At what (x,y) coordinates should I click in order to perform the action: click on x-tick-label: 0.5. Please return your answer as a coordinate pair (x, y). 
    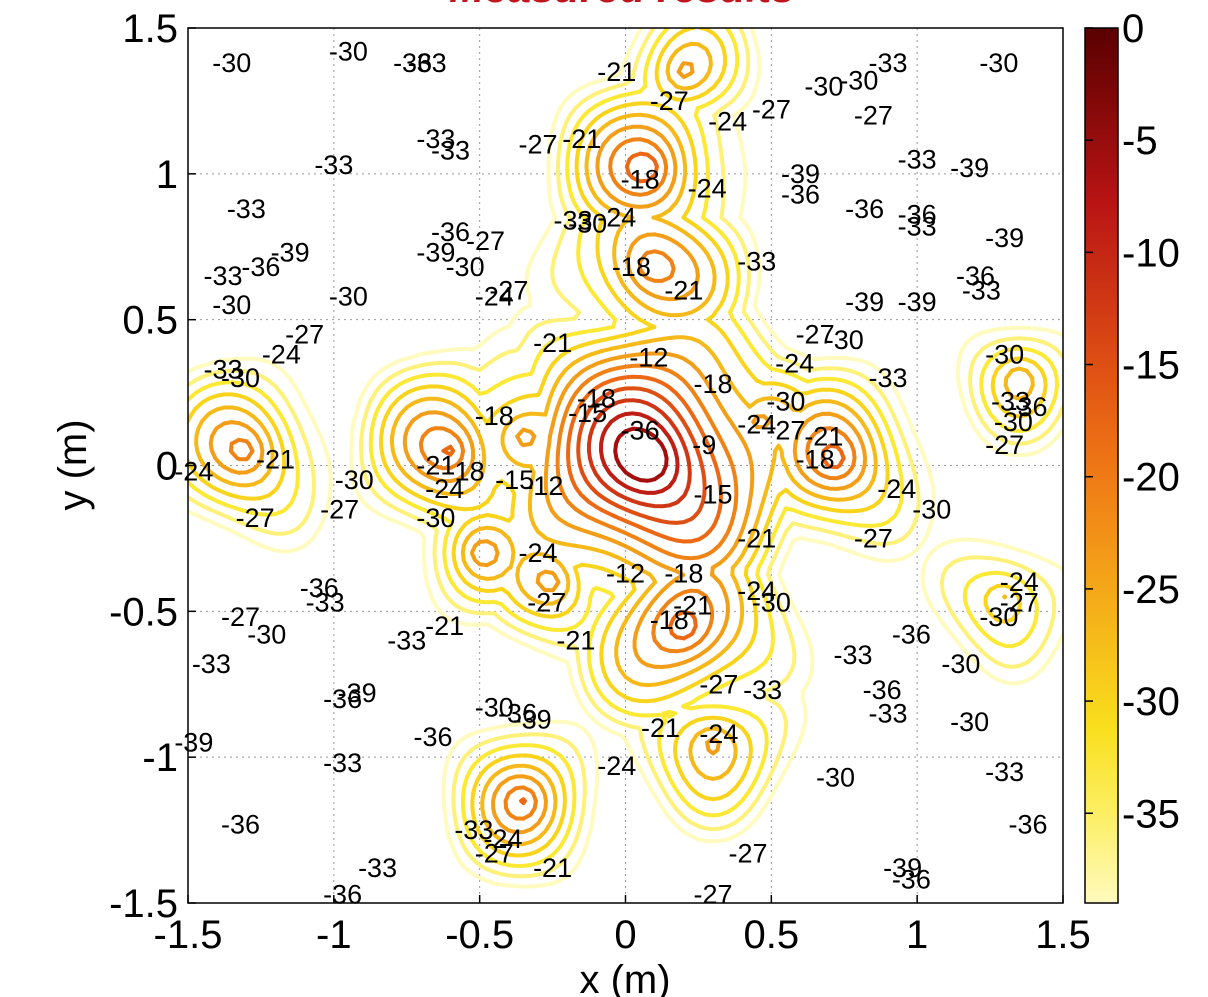
    Looking at the image, I should click on (772, 935).